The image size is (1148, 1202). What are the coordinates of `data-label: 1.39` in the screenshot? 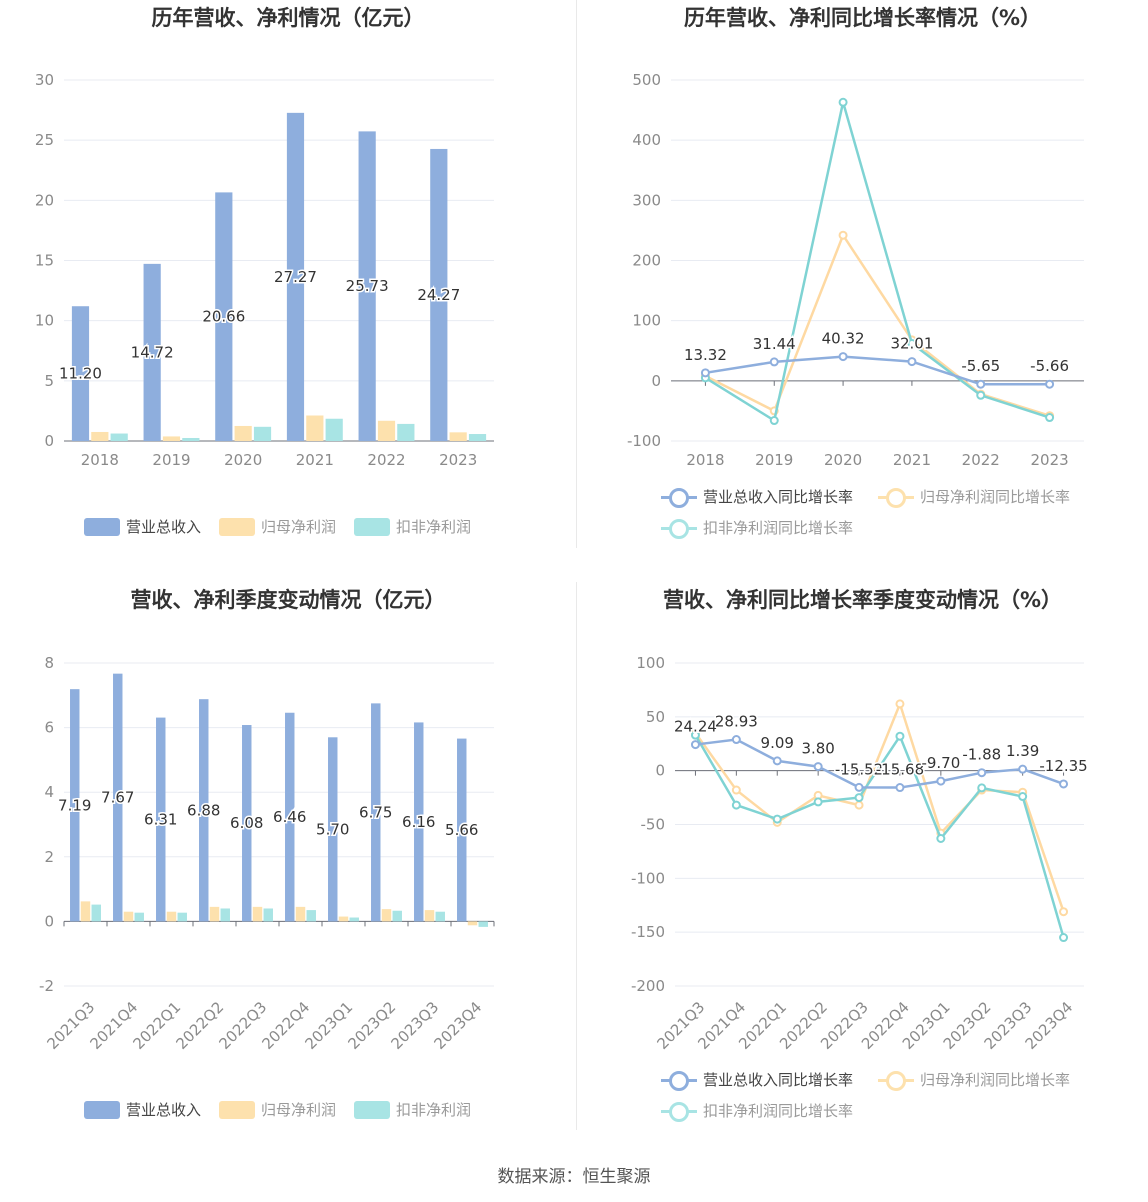 It's located at (1022, 751).